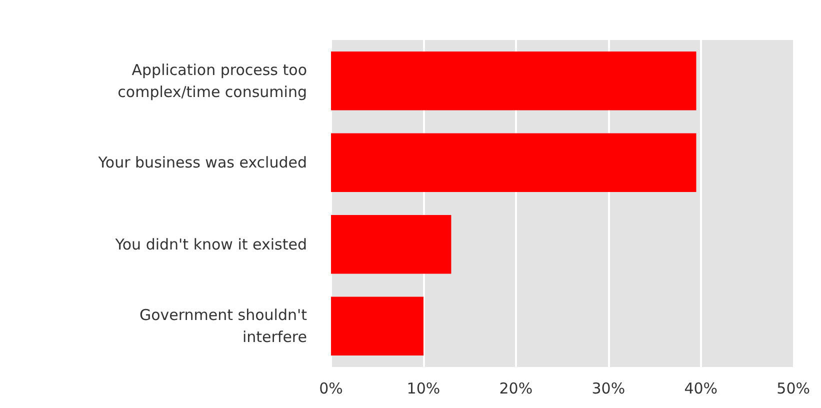 The height and width of the screenshot is (408, 821). What do you see at coordinates (609, 389) in the screenshot?
I see `x-tick-label: 30%` at bounding box center [609, 389].